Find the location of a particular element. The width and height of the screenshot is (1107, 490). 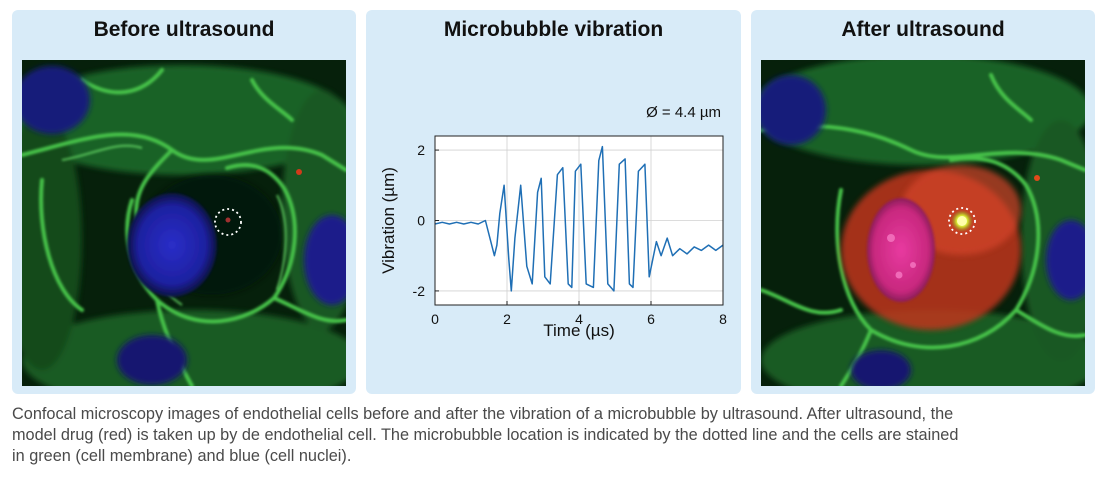

after-ultrasound-title: After ultrasound is located at coordinates (923, 29).